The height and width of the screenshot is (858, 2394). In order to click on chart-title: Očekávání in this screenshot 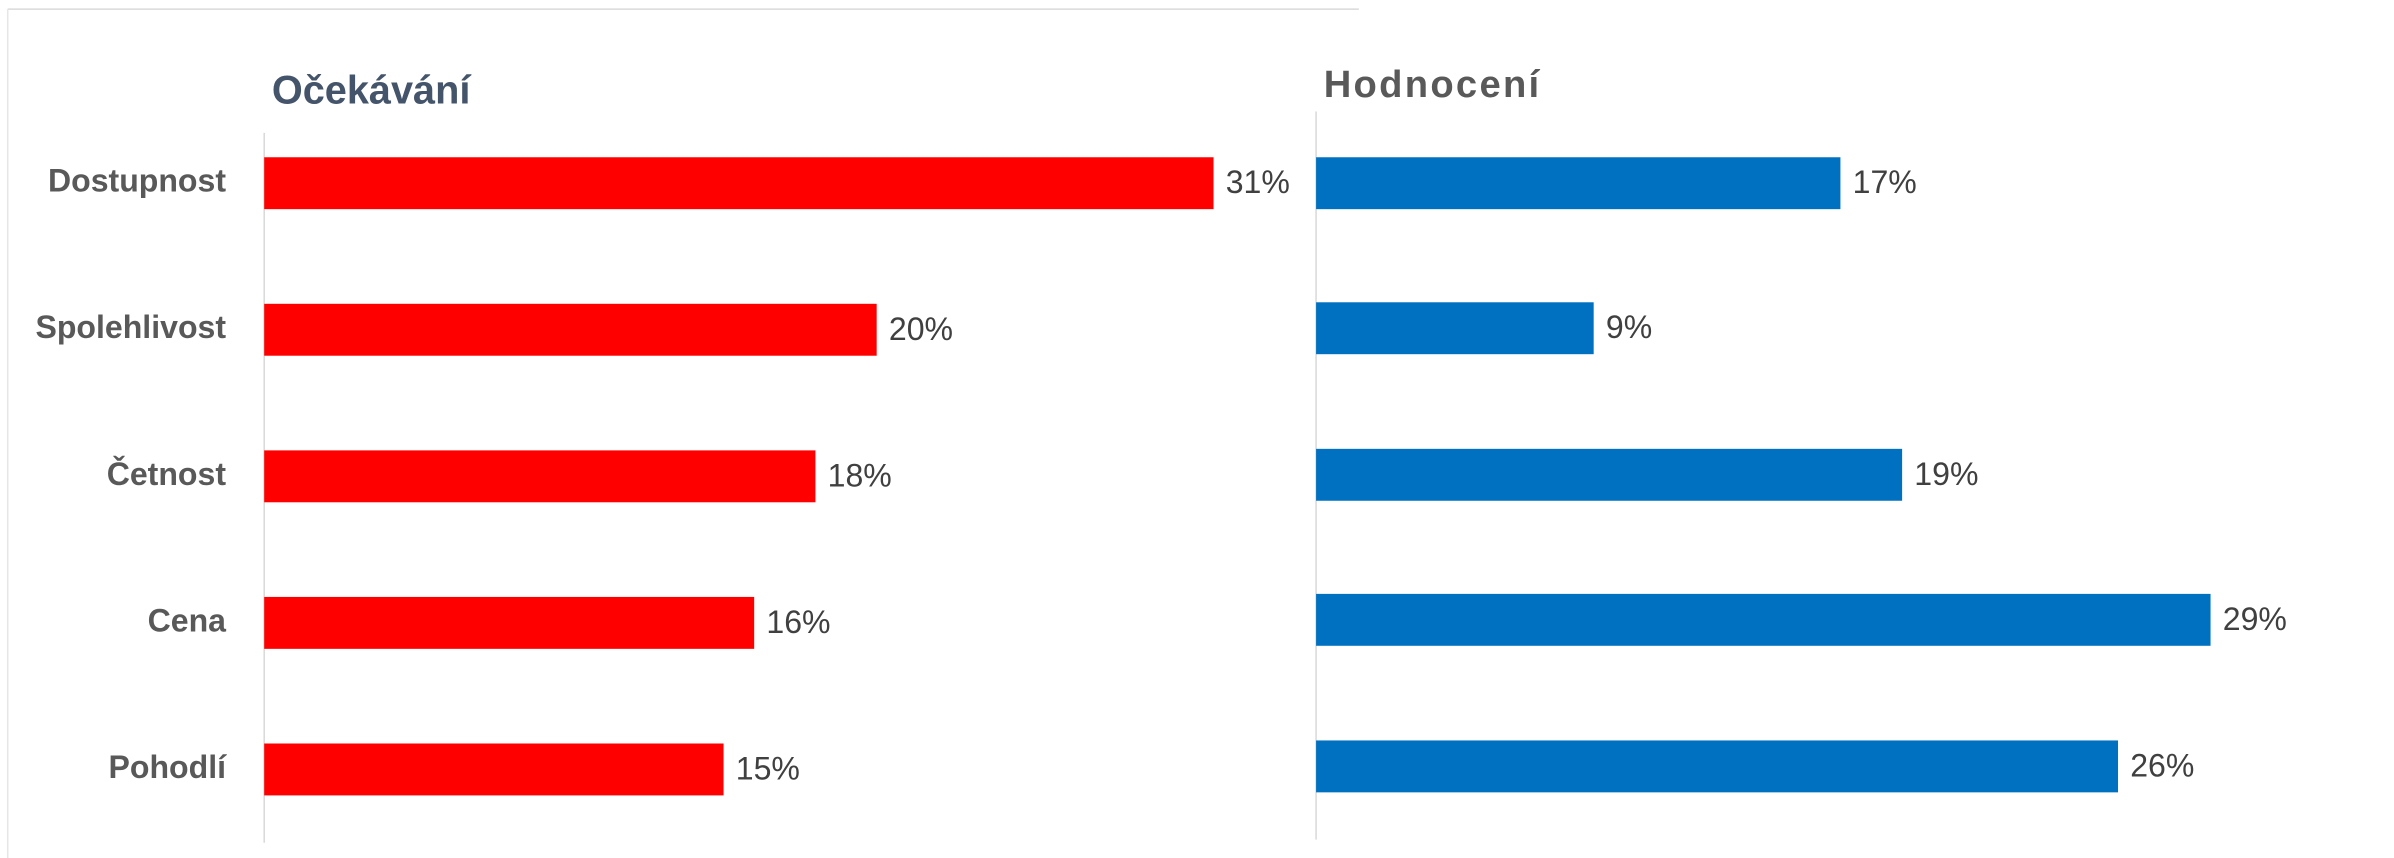, I will do `click(372, 91)`.